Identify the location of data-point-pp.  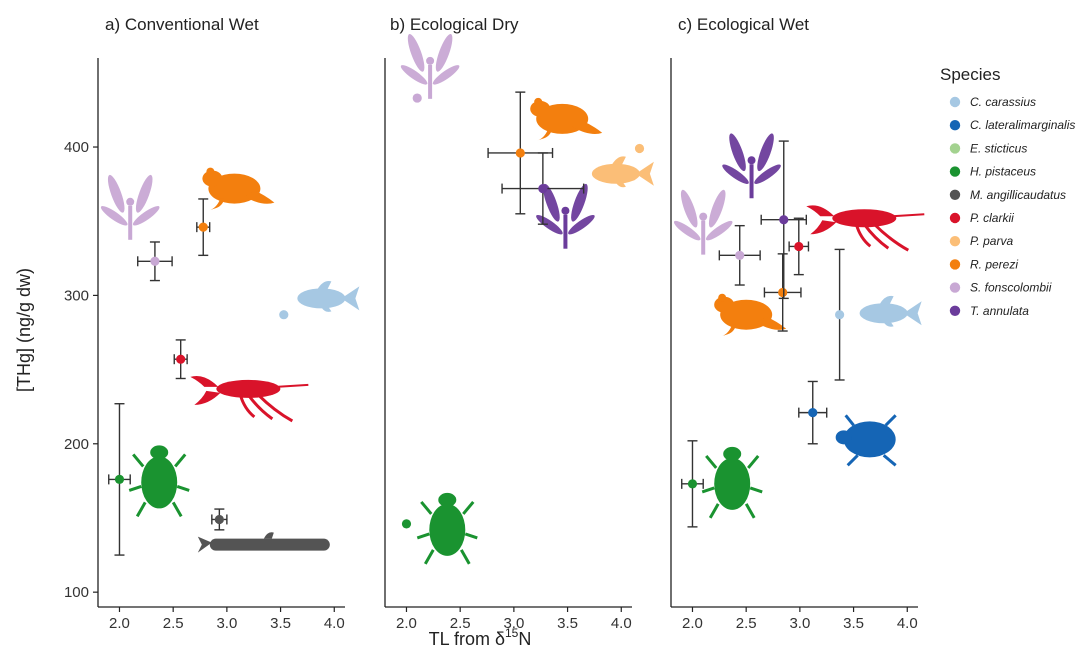
(639, 148).